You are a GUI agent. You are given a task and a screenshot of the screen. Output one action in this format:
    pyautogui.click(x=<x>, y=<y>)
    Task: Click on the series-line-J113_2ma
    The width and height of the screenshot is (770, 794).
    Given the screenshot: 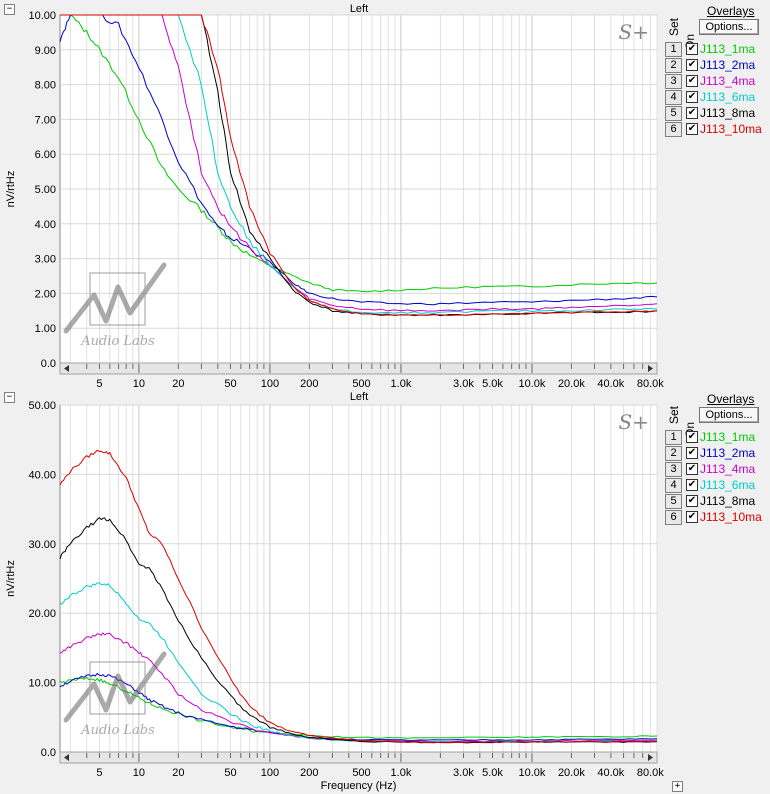 What is the action you would take?
    pyautogui.click(x=358, y=707)
    